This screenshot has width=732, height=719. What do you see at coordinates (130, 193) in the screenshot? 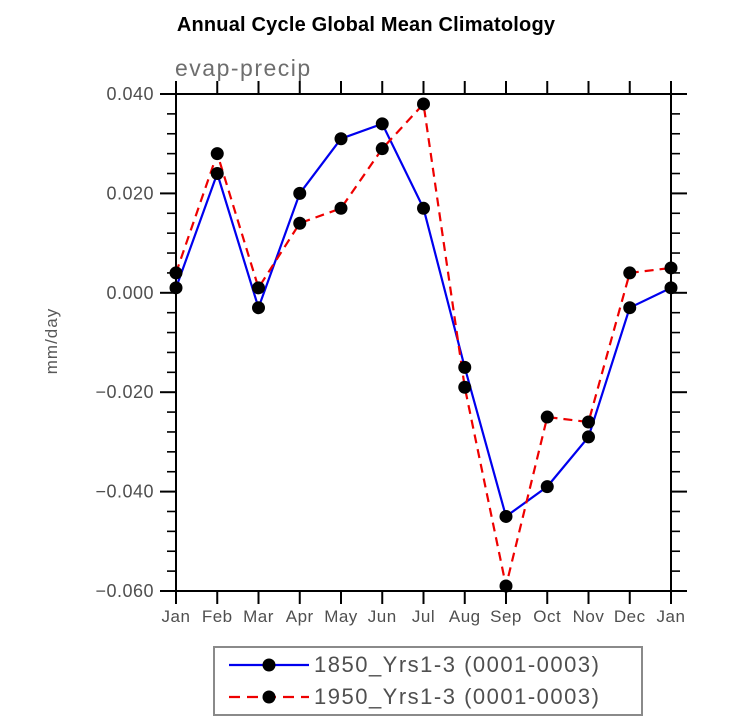
I see `y-tick-label: 0.020` at bounding box center [130, 193].